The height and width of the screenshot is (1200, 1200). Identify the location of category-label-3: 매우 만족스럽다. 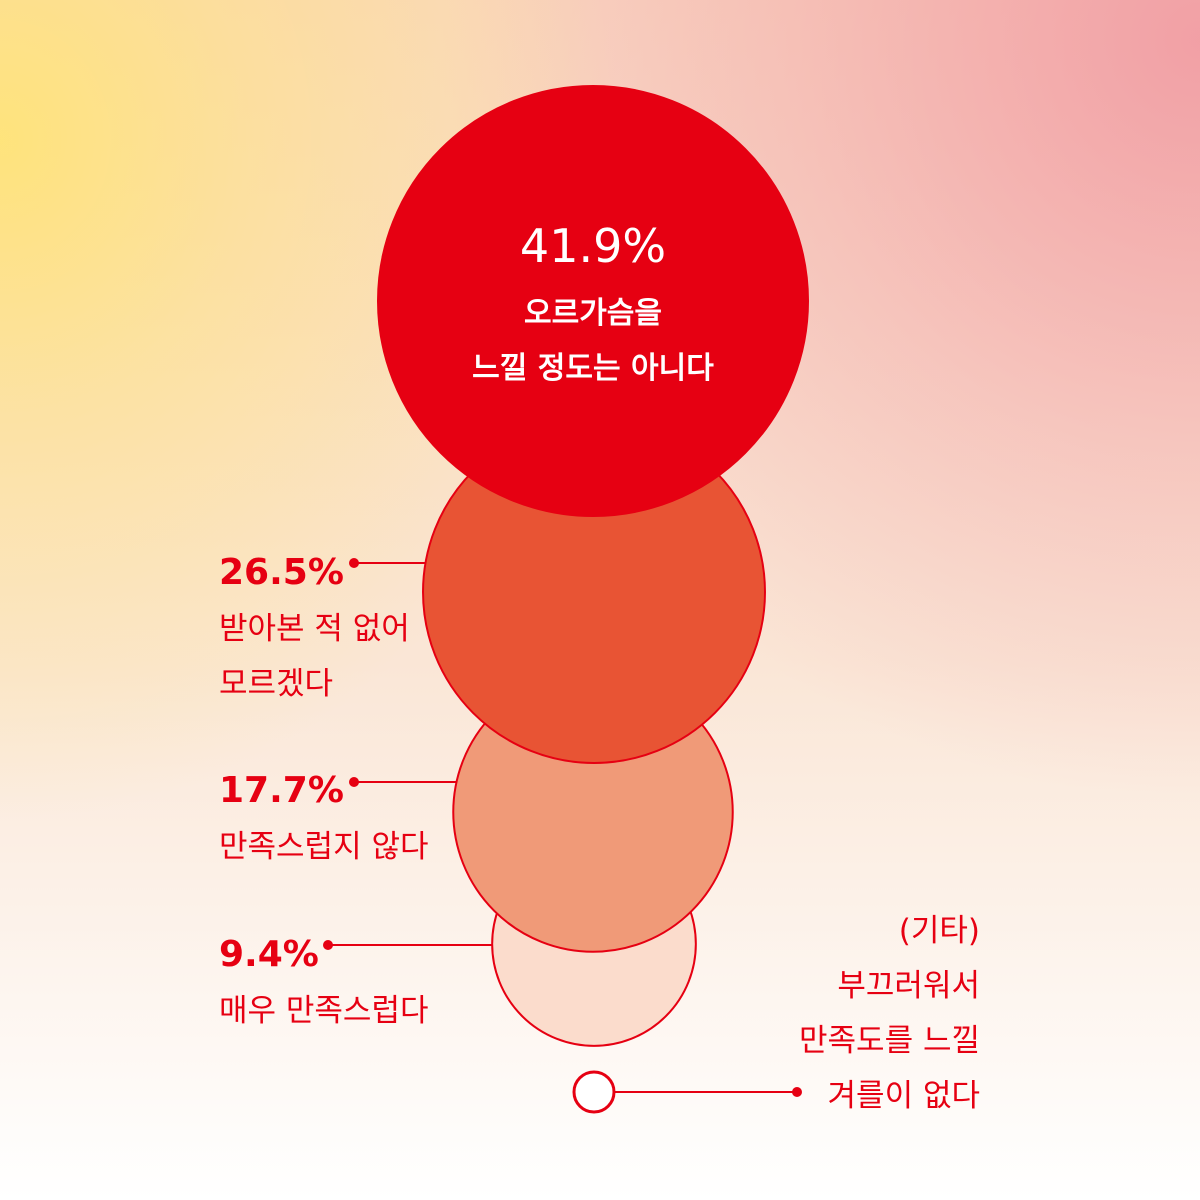
(324, 1011).